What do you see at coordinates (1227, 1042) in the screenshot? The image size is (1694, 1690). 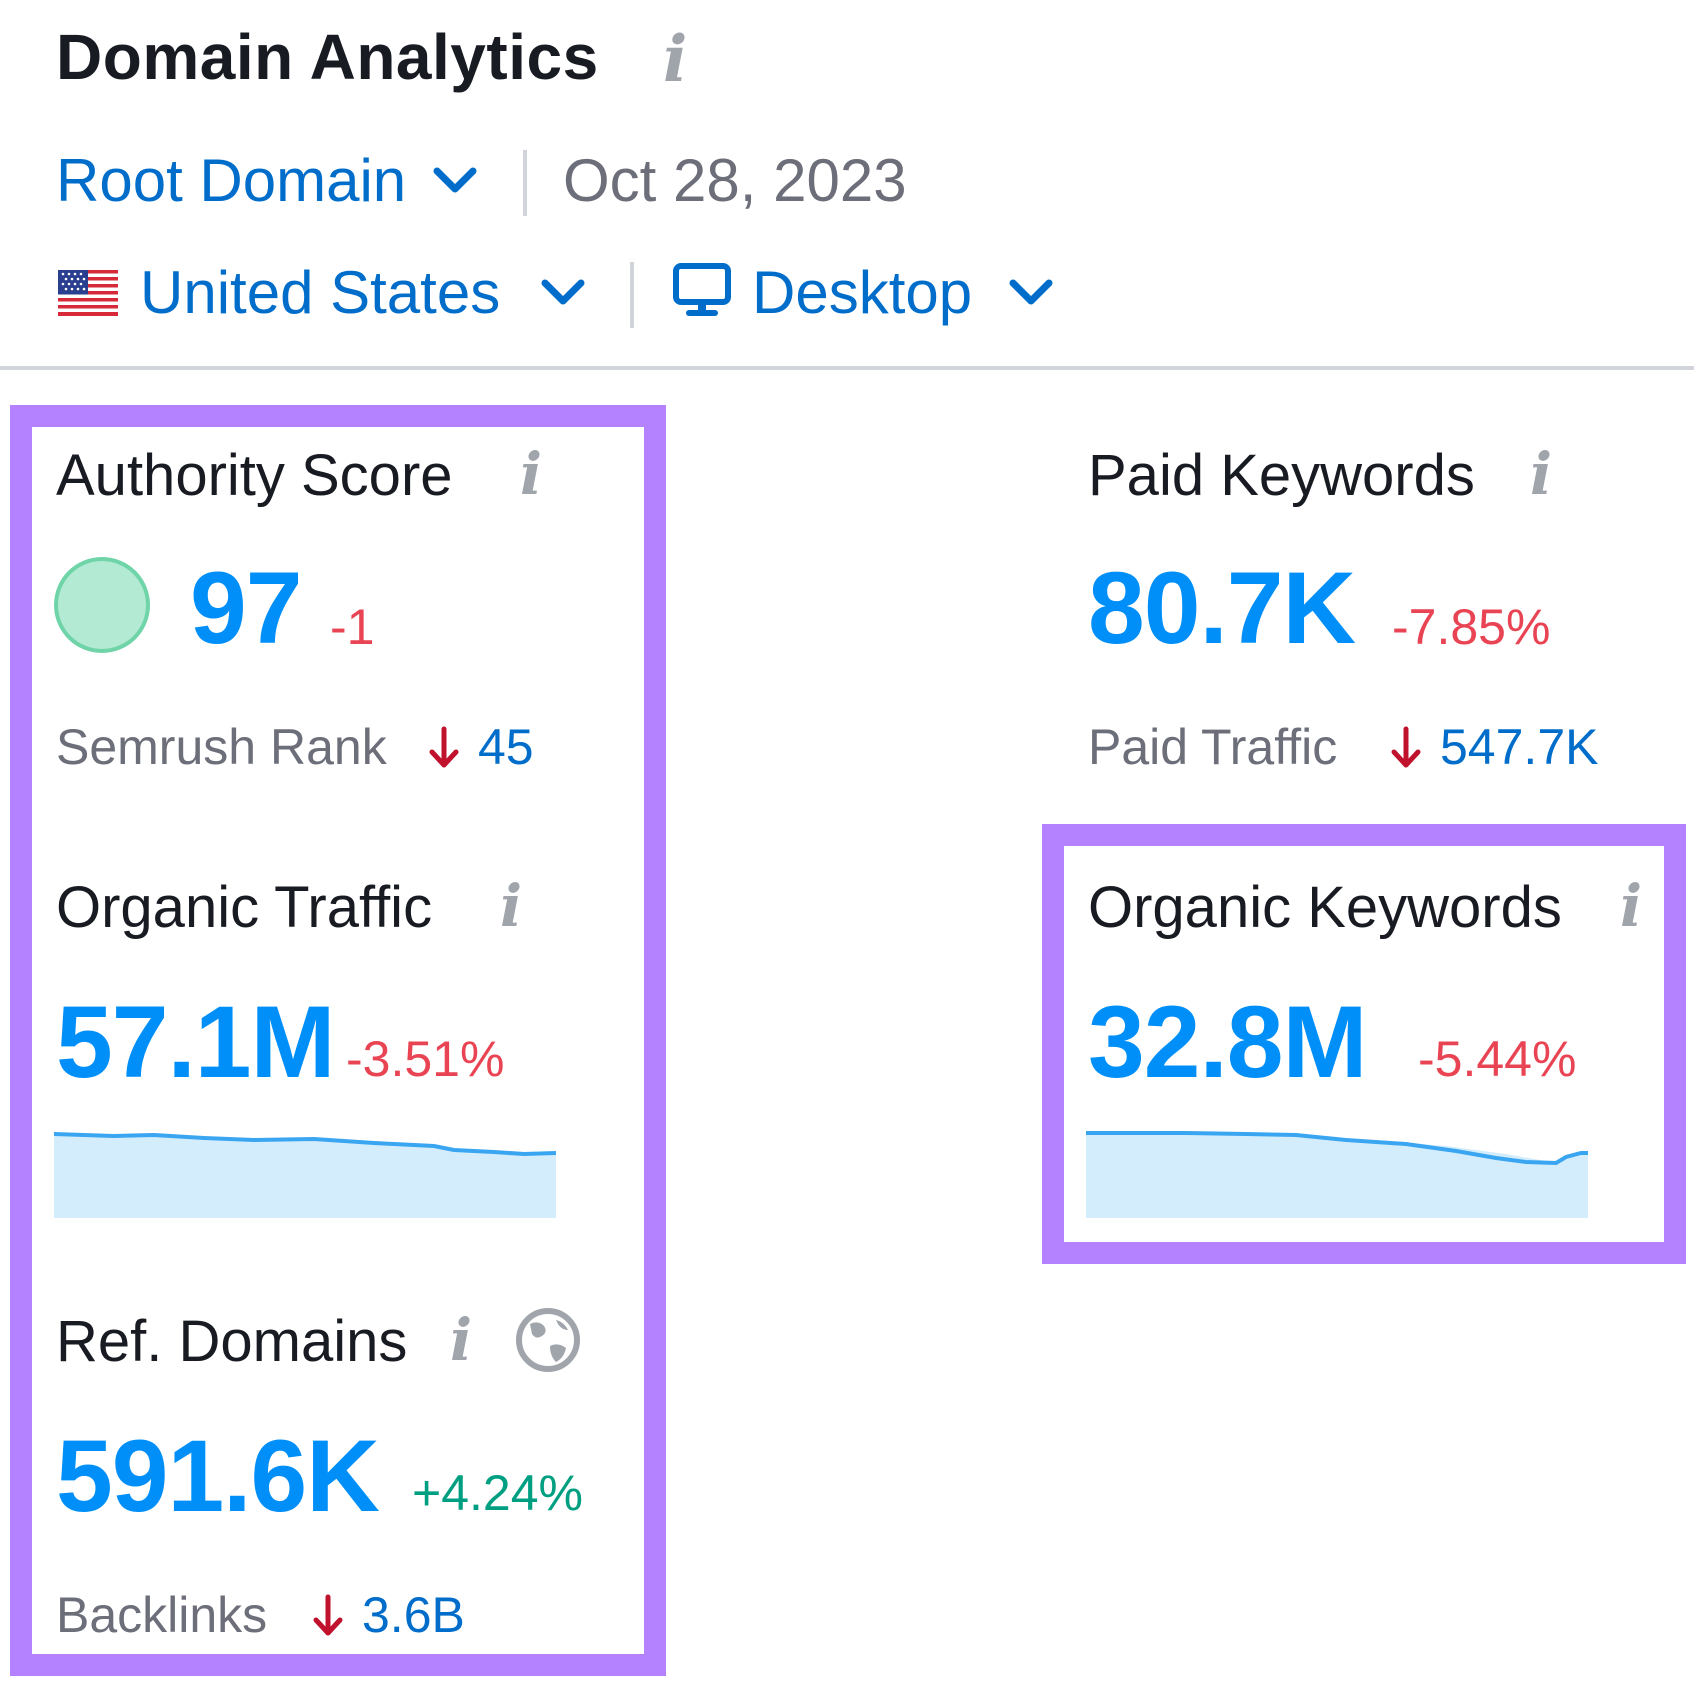 I see `organic-keywords-value: 32.8M` at bounding box center [1227, 1042].